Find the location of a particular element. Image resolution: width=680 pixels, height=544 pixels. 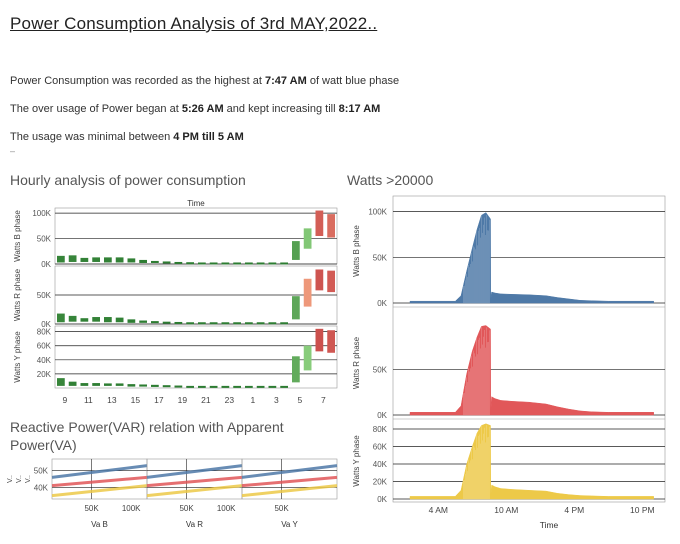

watts-xtick: 10 PM is located at coordinates (642, 510).